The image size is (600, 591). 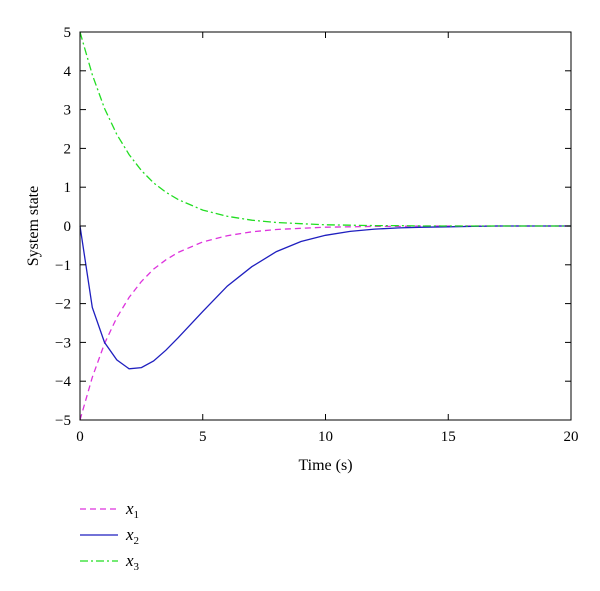 What do you see at coordinates (68, 149) in the screenshot?
I see `y-tick-label: 2` at bounding box center [68, 149].